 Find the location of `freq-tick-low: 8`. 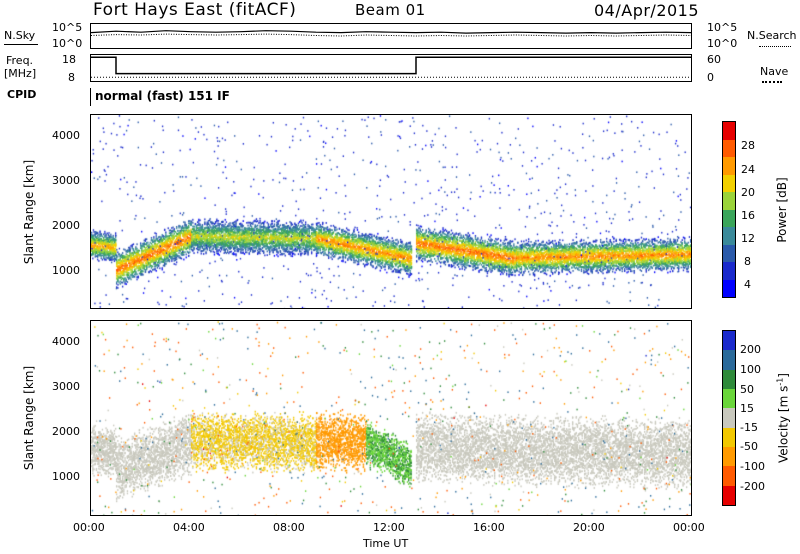

freq-tick-low: 8 is located at coordinates (71, 77).